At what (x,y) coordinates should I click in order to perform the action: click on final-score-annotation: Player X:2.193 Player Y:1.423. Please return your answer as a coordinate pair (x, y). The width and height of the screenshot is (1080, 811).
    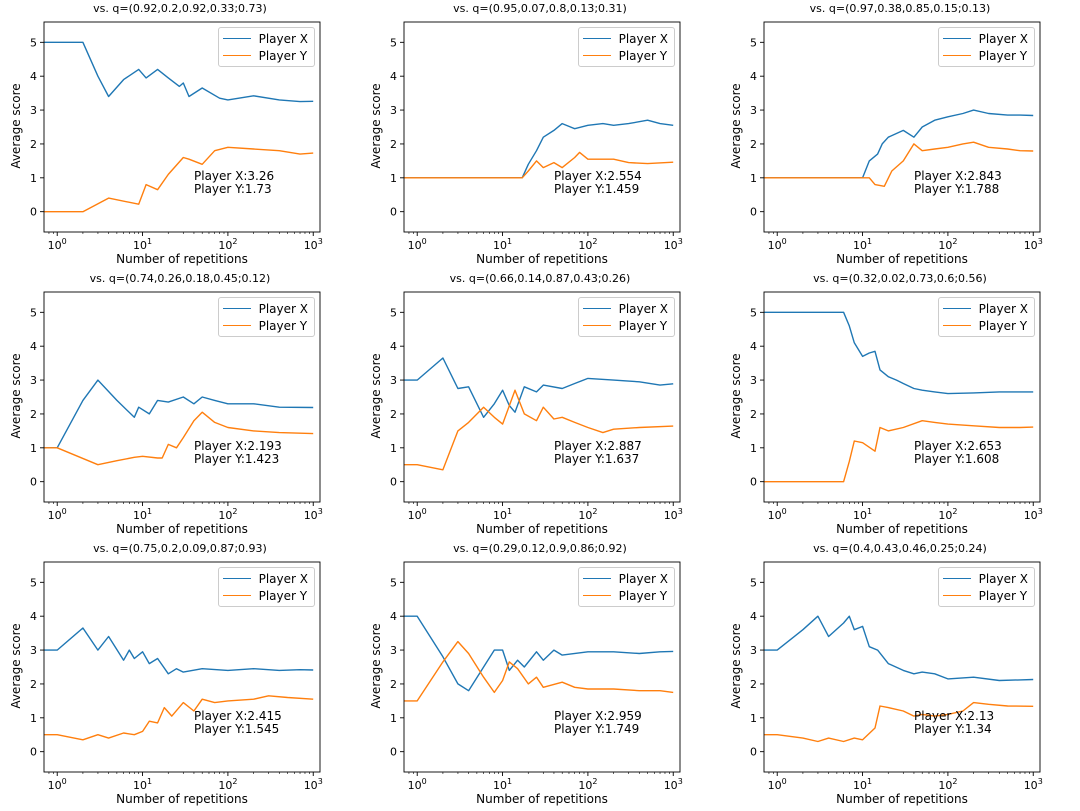
    Looking at the image, I should click on (238, 453).